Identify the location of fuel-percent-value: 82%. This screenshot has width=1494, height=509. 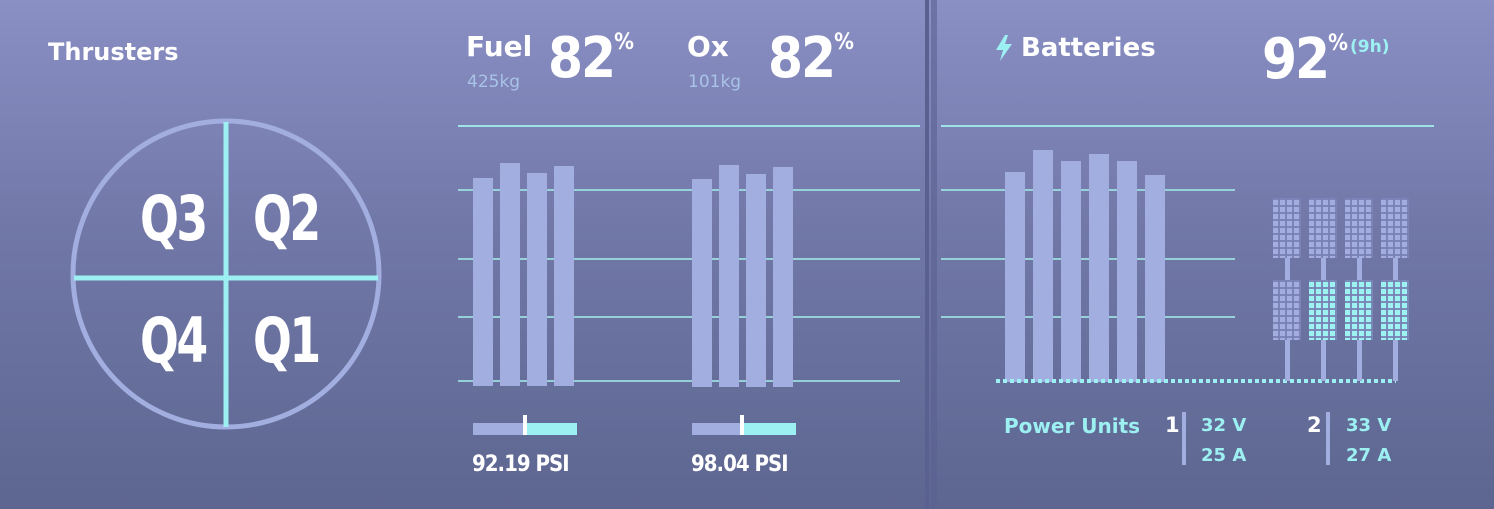
(591, 58).